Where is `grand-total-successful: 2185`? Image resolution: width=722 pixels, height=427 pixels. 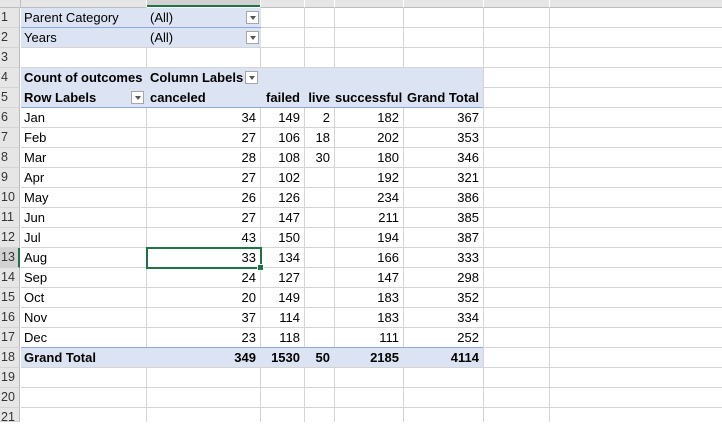
grand-total-successful: 2185 is located at coordinates (384, 357).